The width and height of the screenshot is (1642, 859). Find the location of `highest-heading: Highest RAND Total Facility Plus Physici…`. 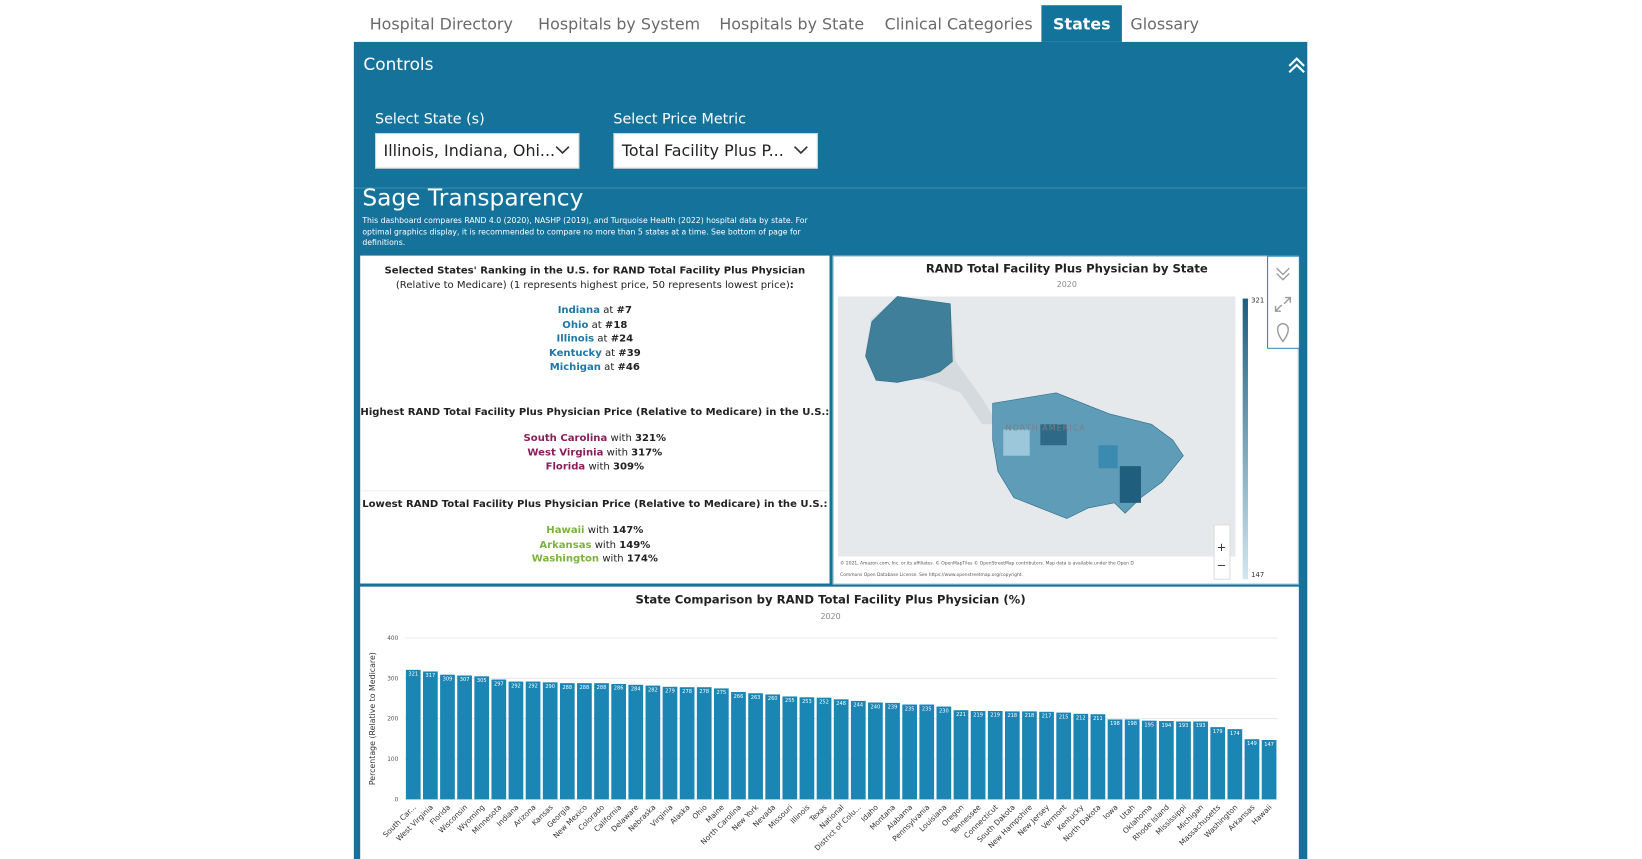

highest-heading: Highest RAND Total Facility Plus Physici… is located at coordinates (595, 412).